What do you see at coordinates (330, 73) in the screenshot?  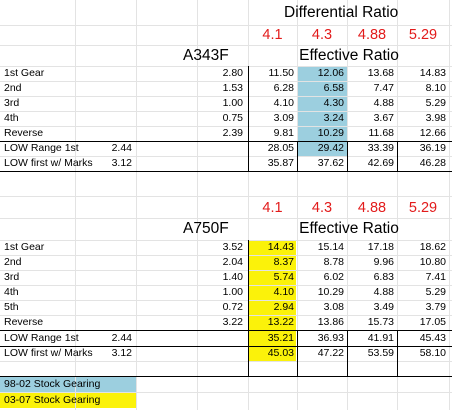 I see `eff-ratio-4.3: 12.06` at bounding box center [330, 73].